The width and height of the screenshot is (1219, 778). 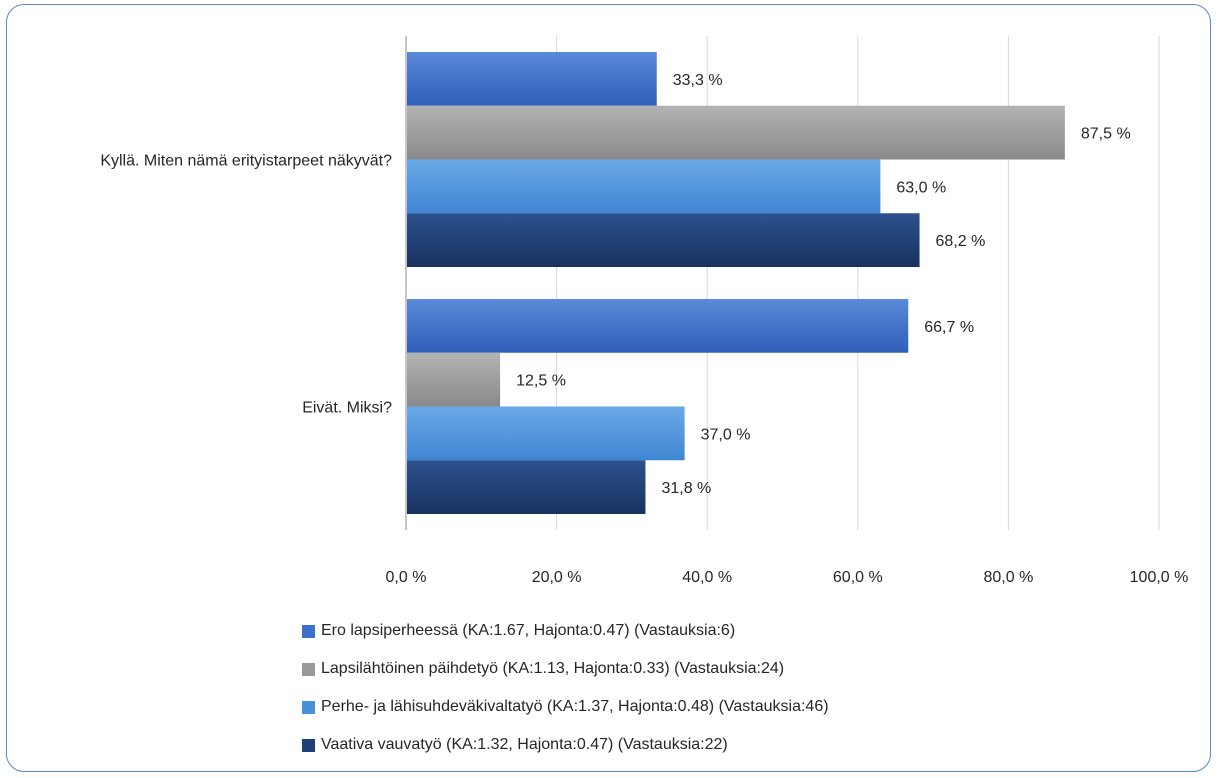 I want to click on x-tick-label: 20,0 %, so click(x=557, y=577).